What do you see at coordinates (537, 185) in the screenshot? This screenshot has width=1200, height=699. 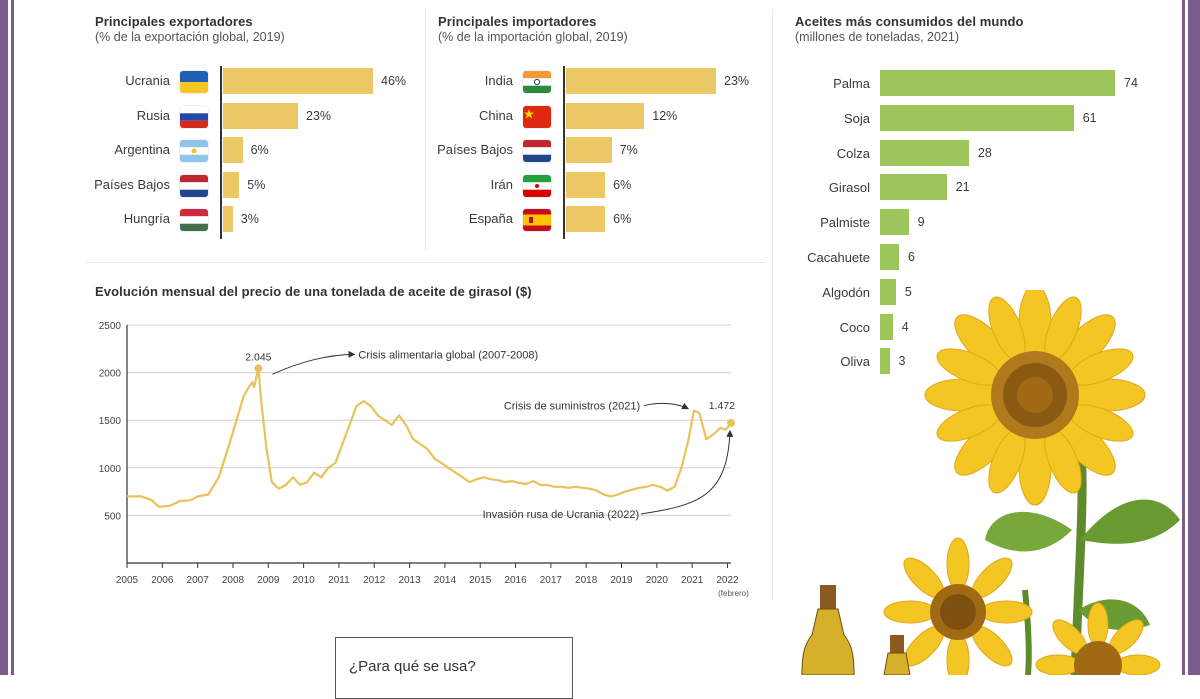 I see `iran-flag` at bounding box center [537, 185].